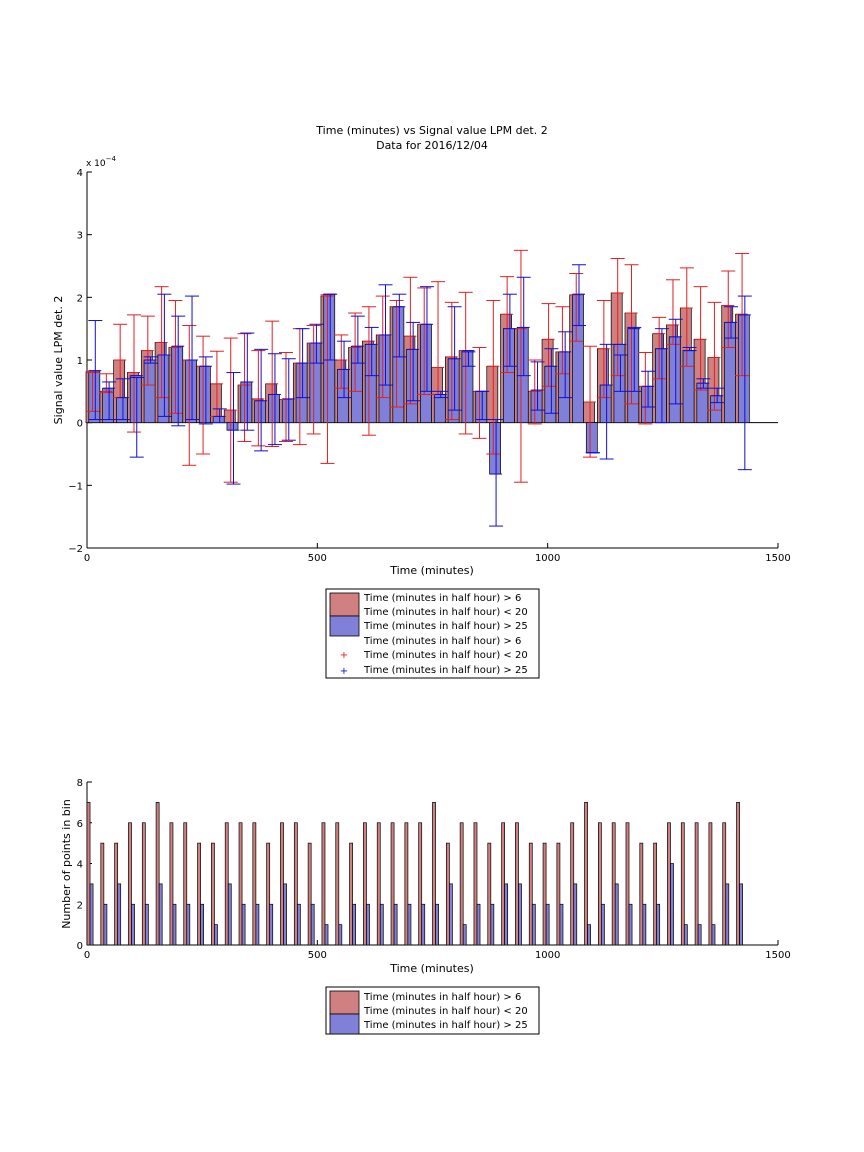 The image size is (864, 1152). Describe the element at coordinates (75, 549) in the screenshot. I see `y-tick-label: −2` at that location.